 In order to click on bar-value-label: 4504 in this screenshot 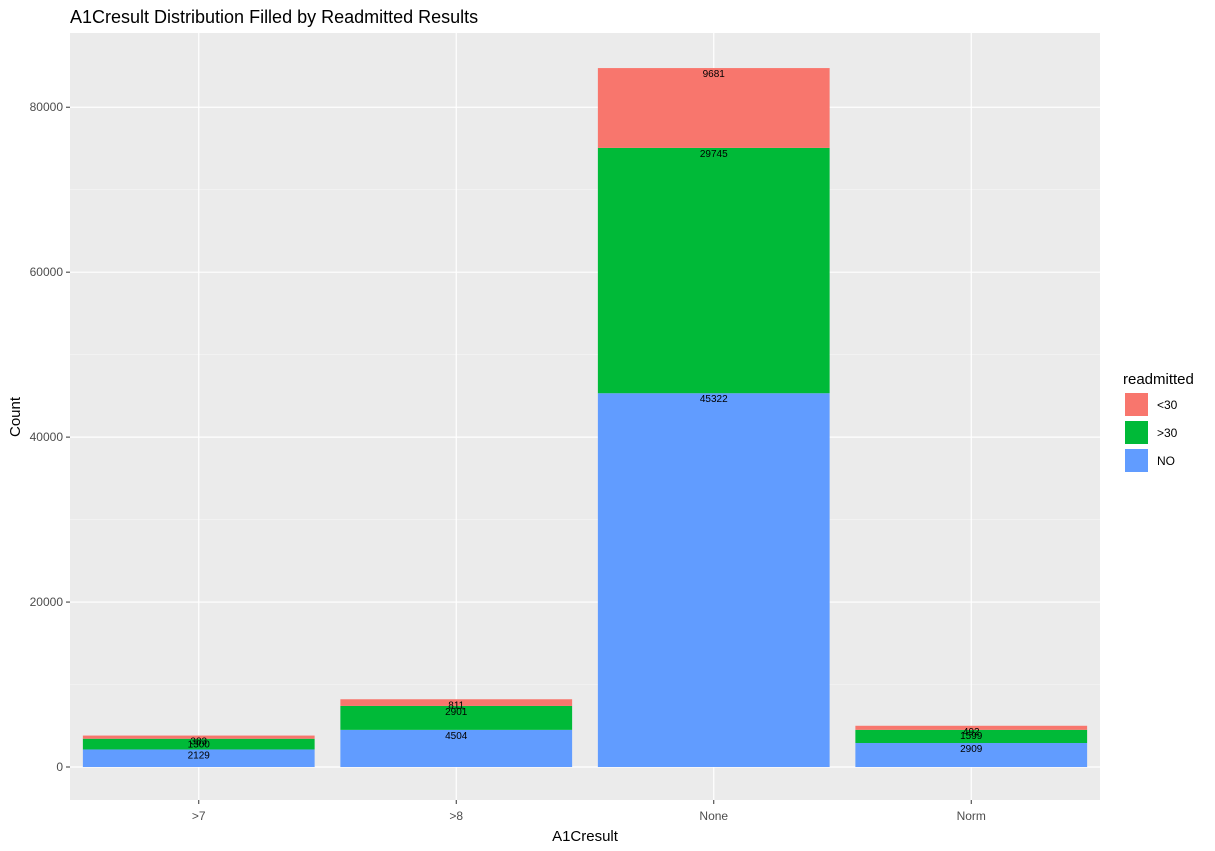, I will do `click(456, 736)`.